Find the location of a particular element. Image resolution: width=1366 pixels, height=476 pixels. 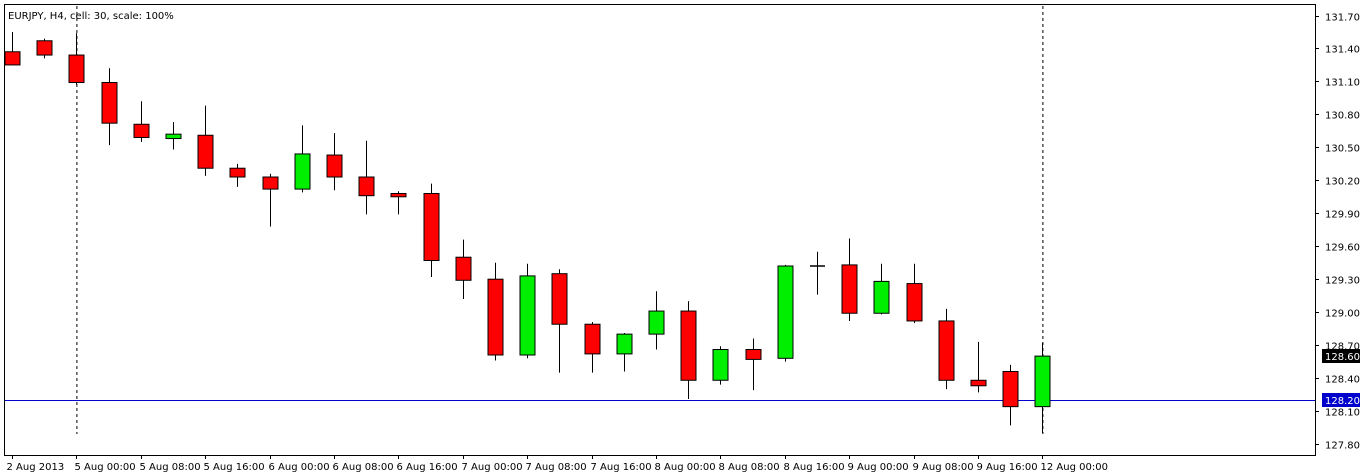

y-tick-label: 129.90 is located at coordinates (1342, 215).